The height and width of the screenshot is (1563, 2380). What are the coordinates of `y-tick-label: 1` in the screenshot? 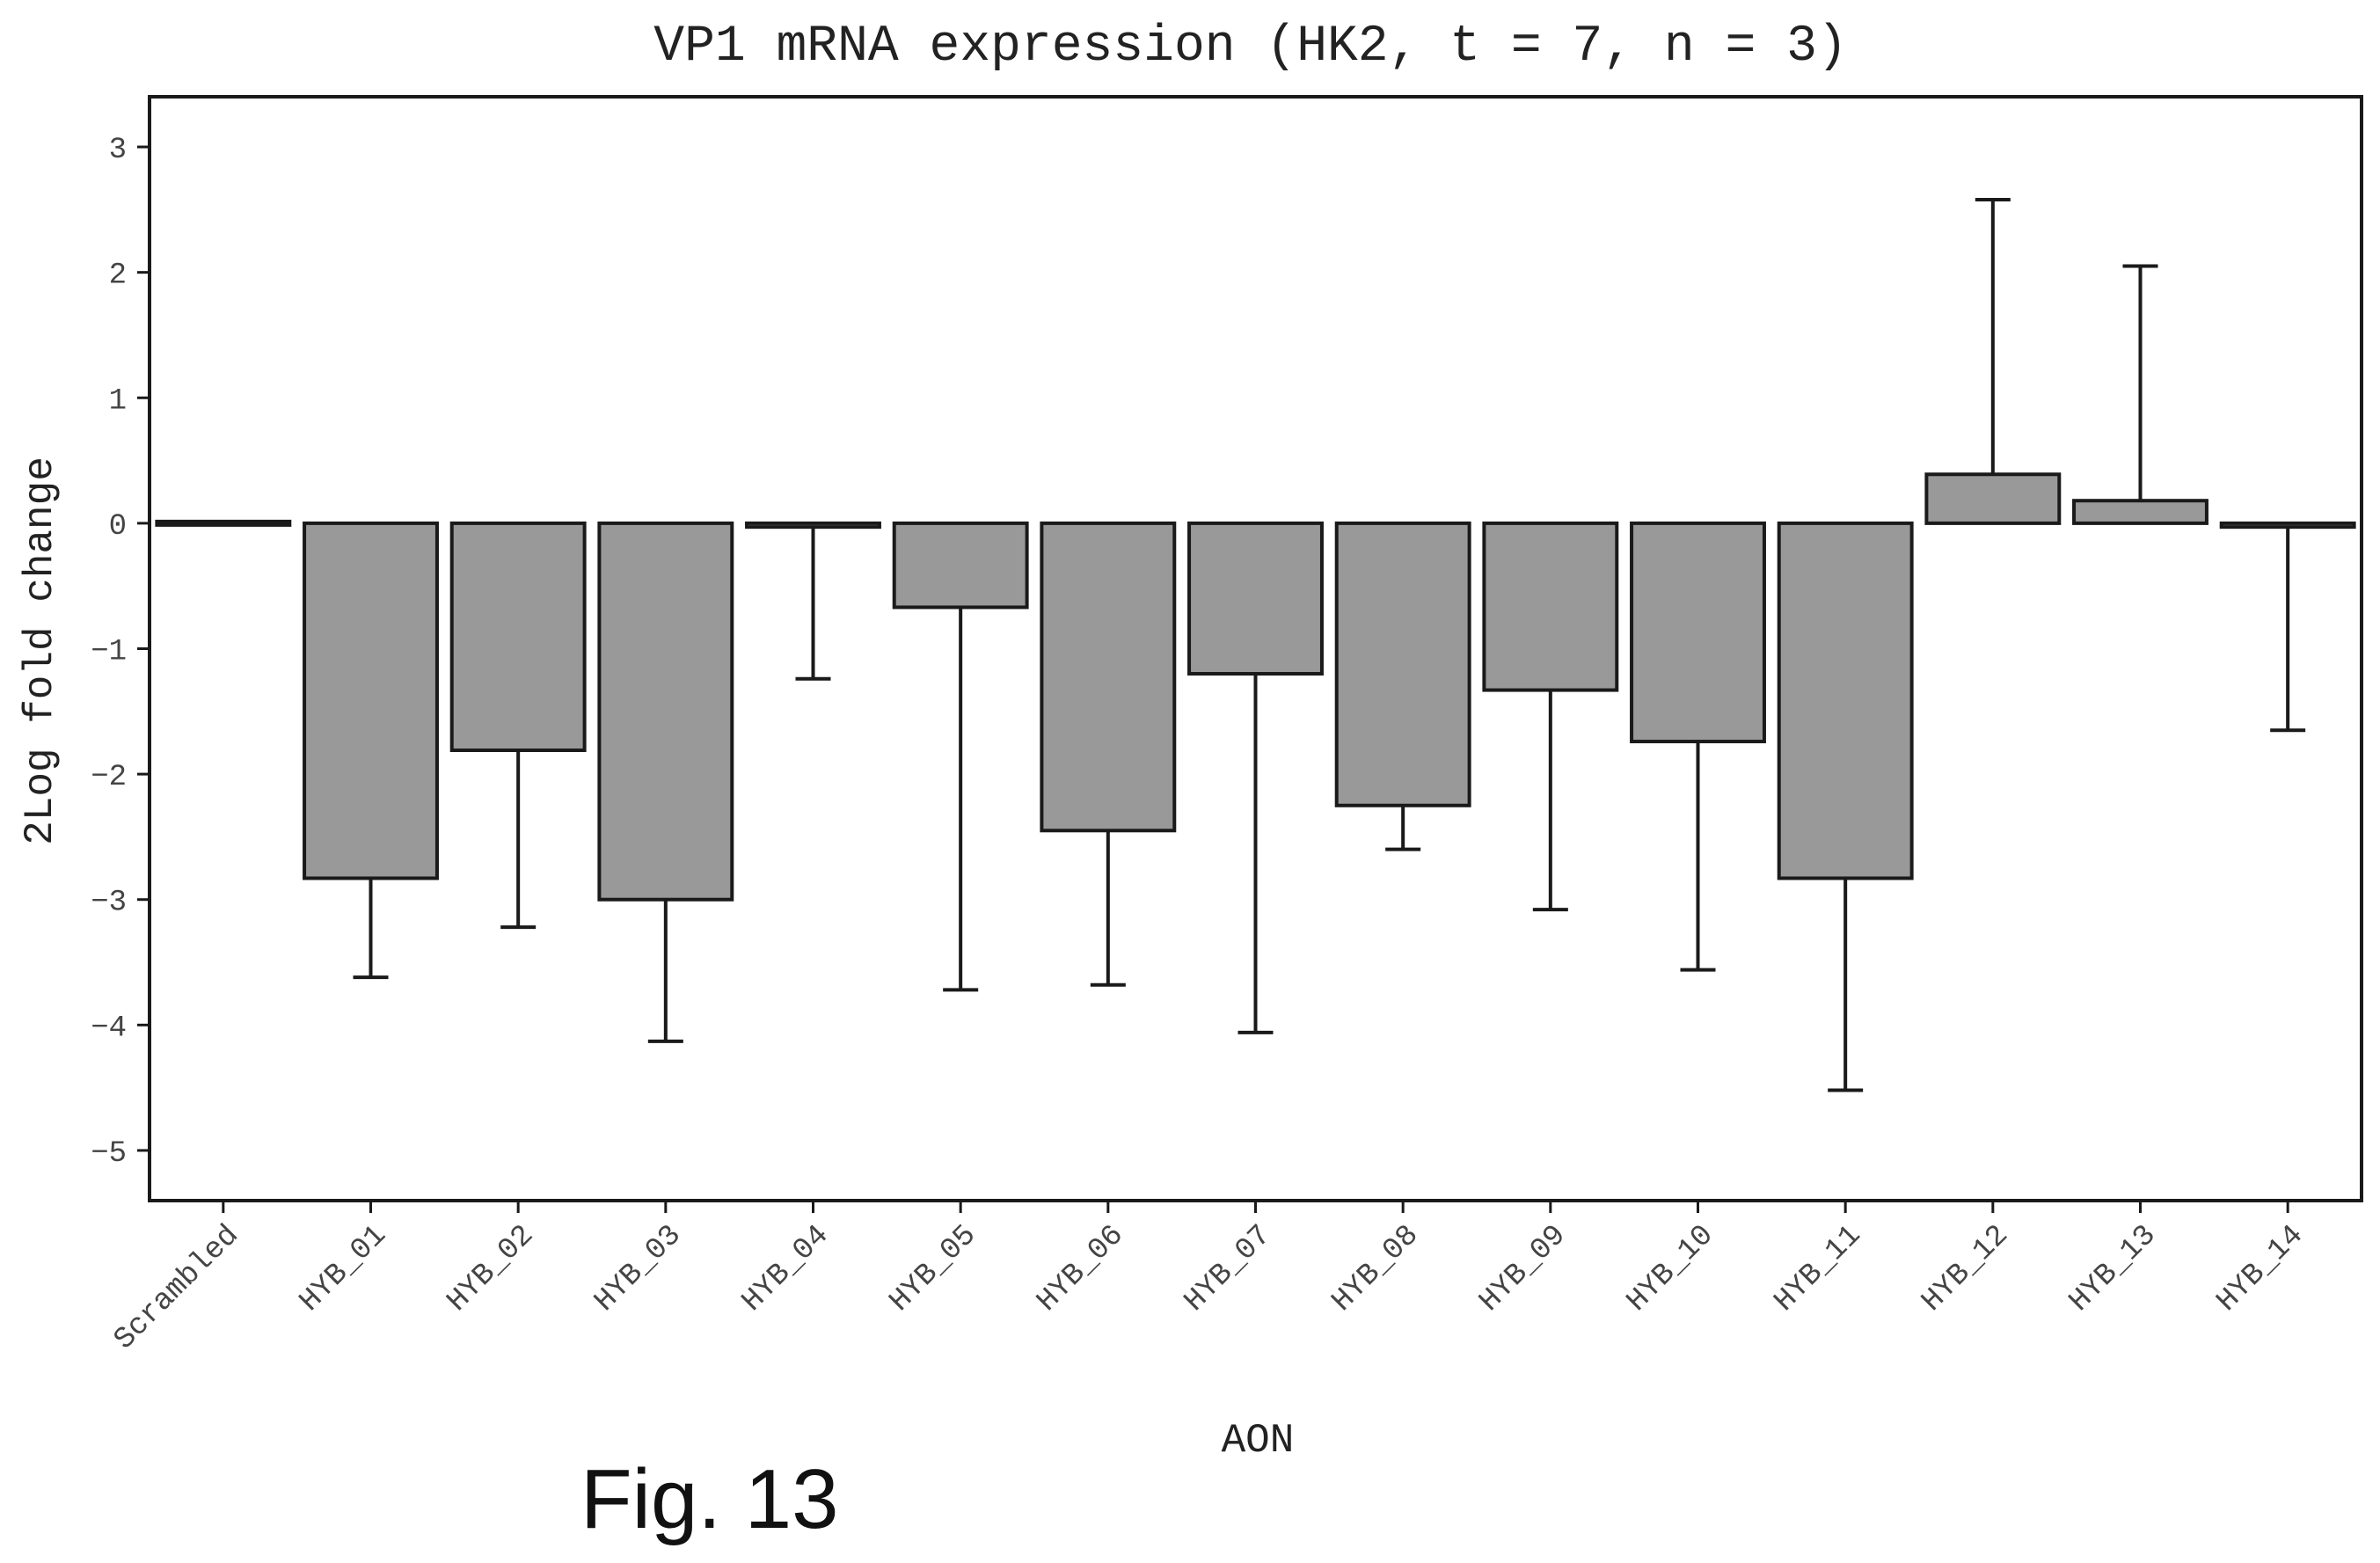 It's located at (118, 401).